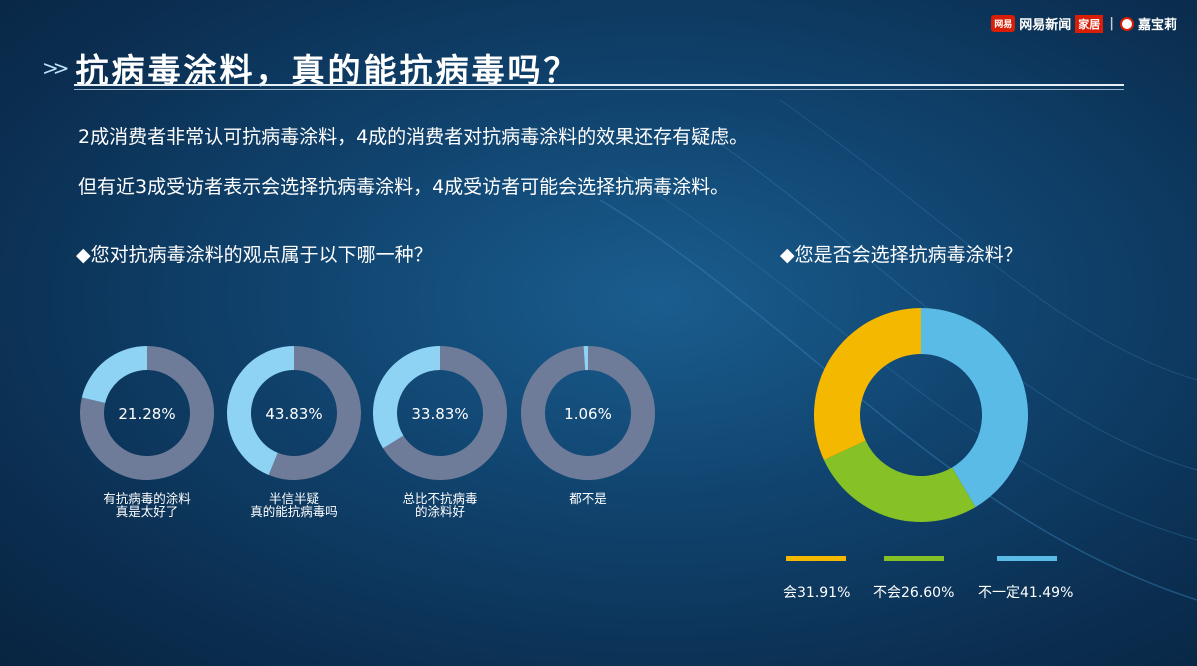 This screenshot has width=1197, height=666. What do you see at coordinates (439, 414) in the screenshot?
I see `donut-value-label: 33.83%` at bounding box center [439, 414].